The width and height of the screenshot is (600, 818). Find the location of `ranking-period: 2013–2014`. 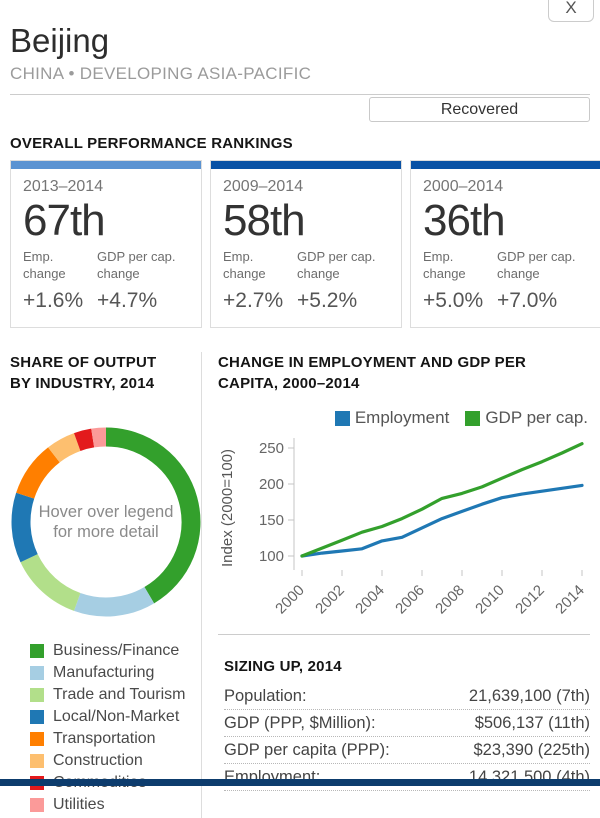

ranking-period: 2013–2014 is located at coordinates (63, 186).